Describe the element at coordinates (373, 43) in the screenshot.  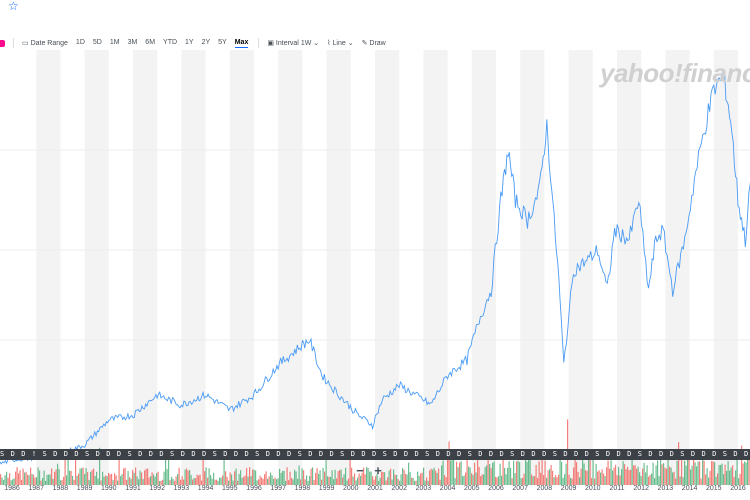
I see `draw-button: ✎ Draw` at that location.